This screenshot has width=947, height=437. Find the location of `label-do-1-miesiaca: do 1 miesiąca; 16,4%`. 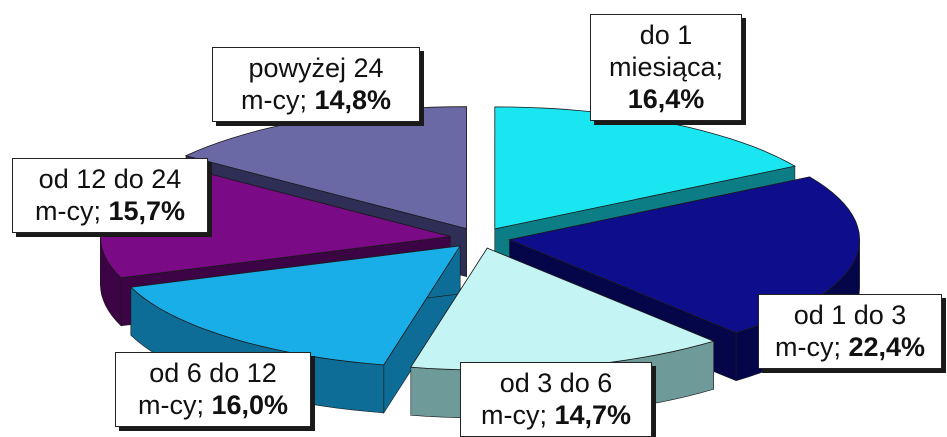

label-do-1-miesiaca: do 1 miesiąca; 16,4% is located at coordinates (666, 67).